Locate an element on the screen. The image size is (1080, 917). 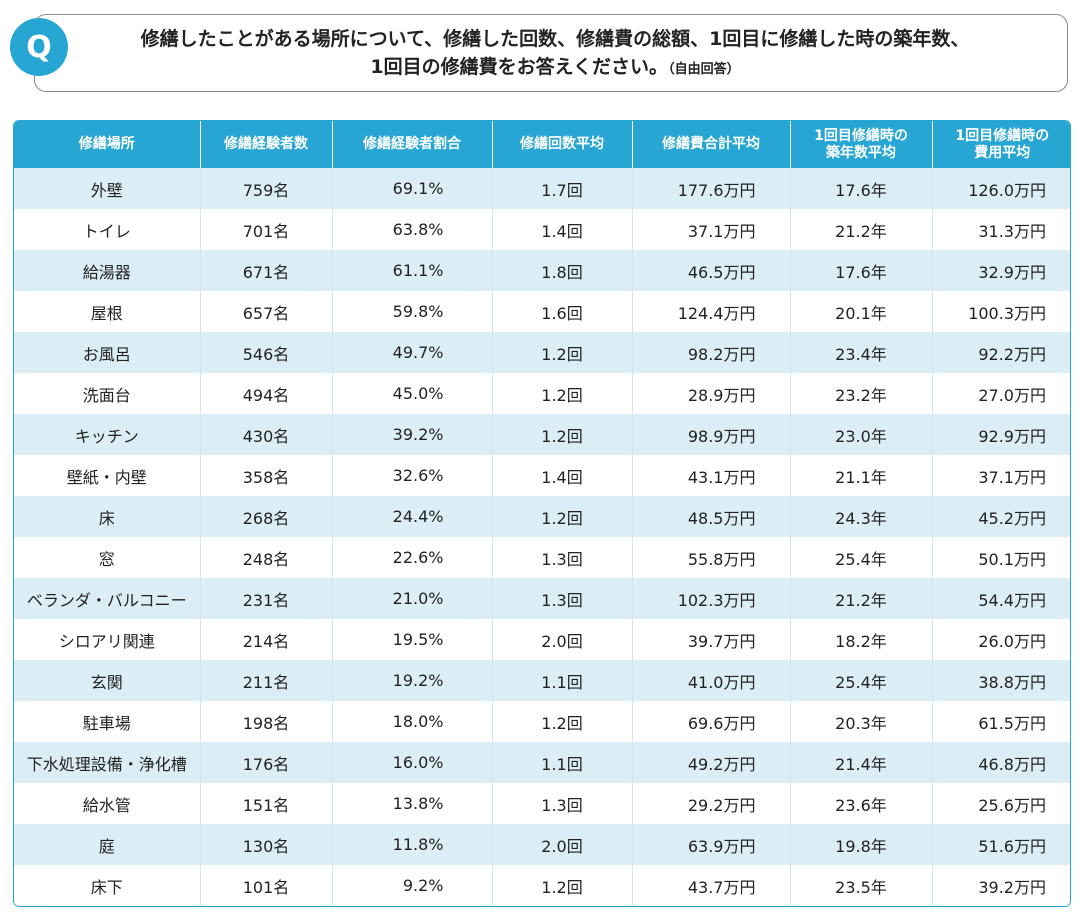
cell-place: 洗面台 is located at coordinates (107, 393).